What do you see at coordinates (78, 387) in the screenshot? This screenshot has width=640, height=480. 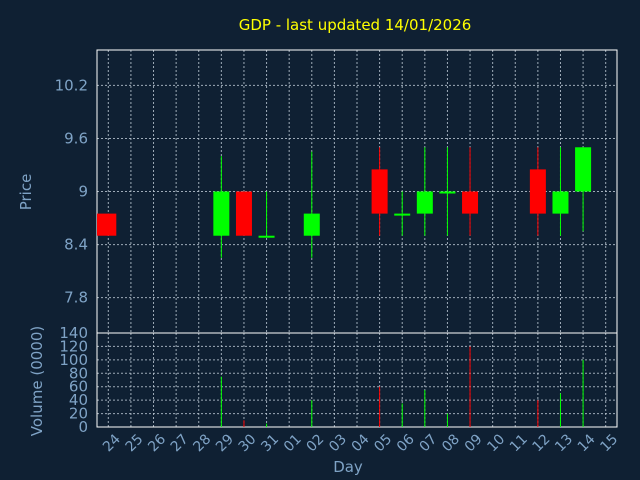 I see `volume-tick-label: 60` at bounding box center [78, 387].